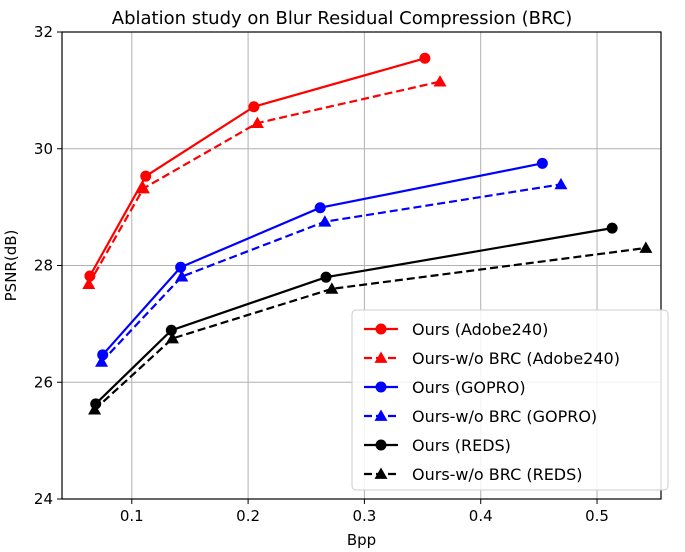 The height and width of the screenshot is (552, 685). I want to click on legend-label: Ours-w/o BRC (REDS), so click(497, 474).